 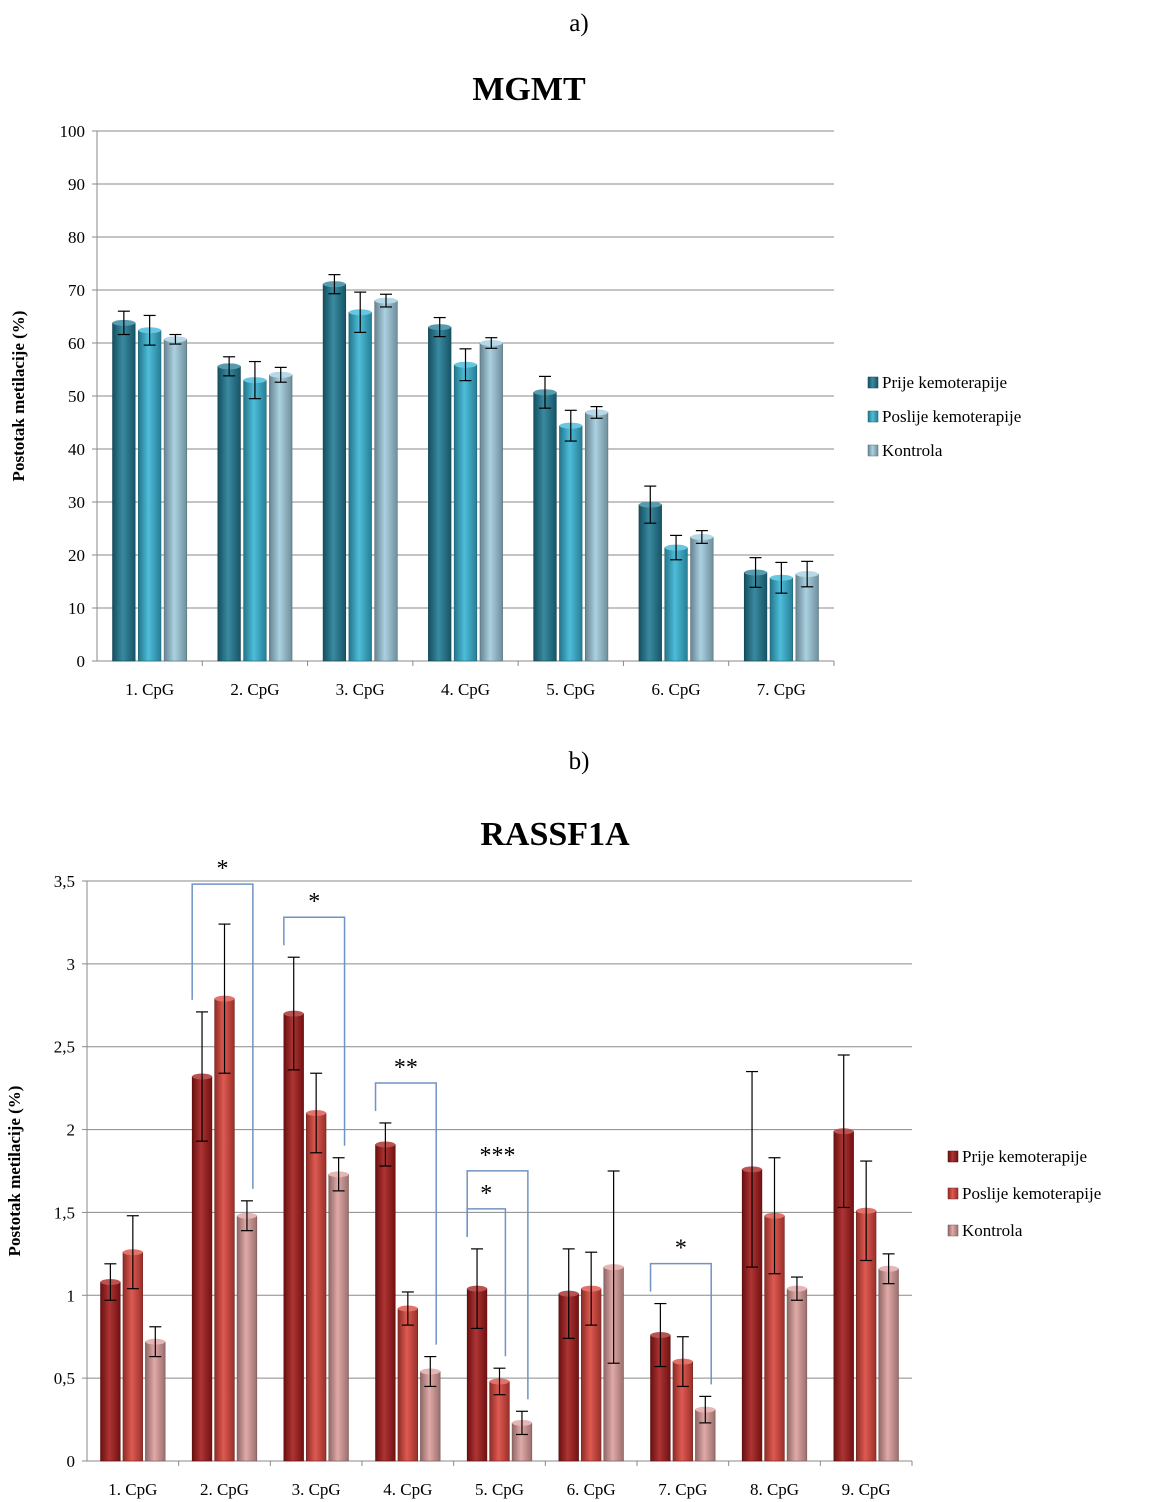 I want to click on x-category-label: 8. CpG, so click(x=774, y=1489).